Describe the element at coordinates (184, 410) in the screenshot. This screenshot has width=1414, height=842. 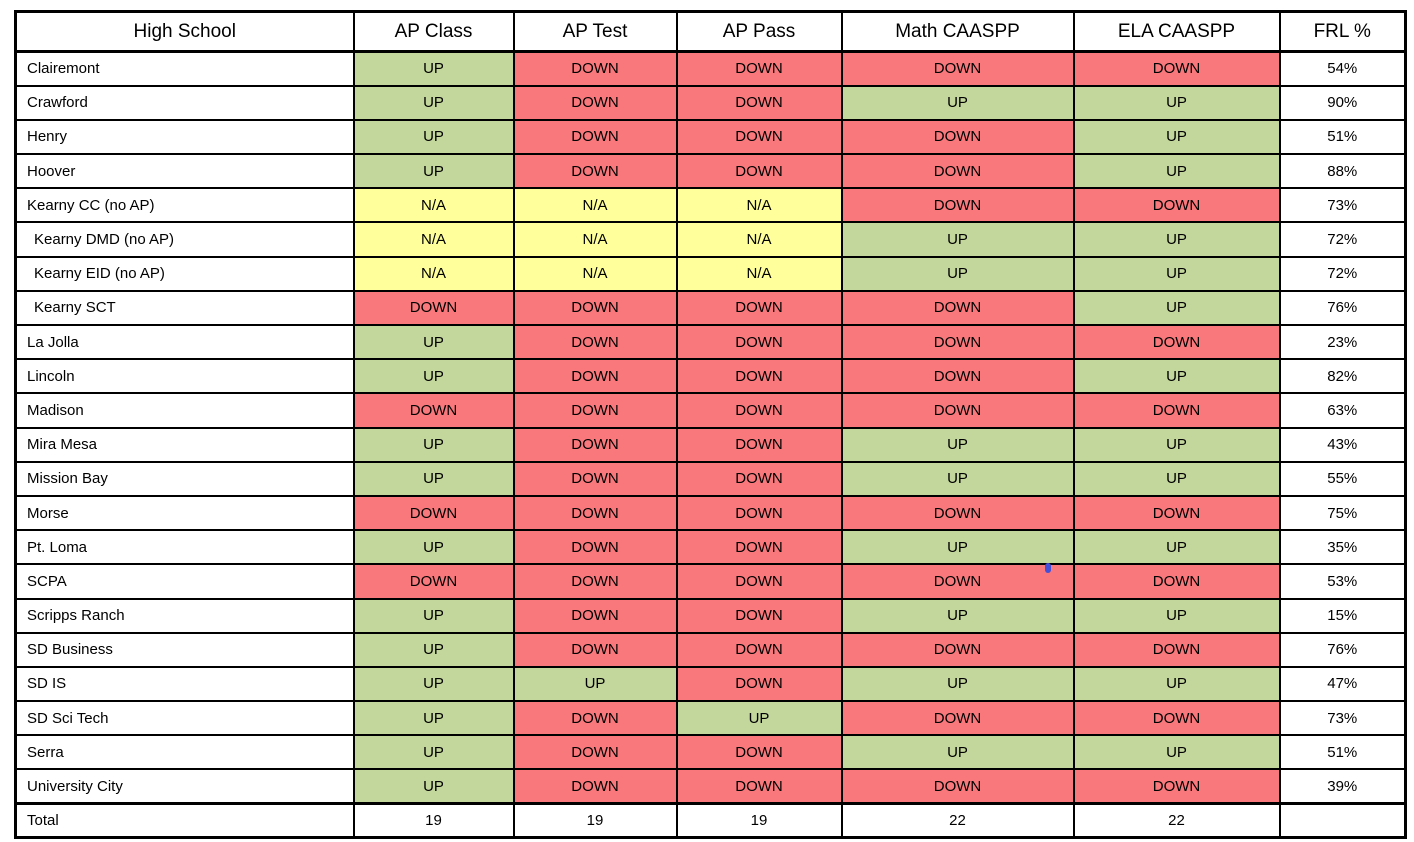
I see `school-name-cell: Madison` at that location.